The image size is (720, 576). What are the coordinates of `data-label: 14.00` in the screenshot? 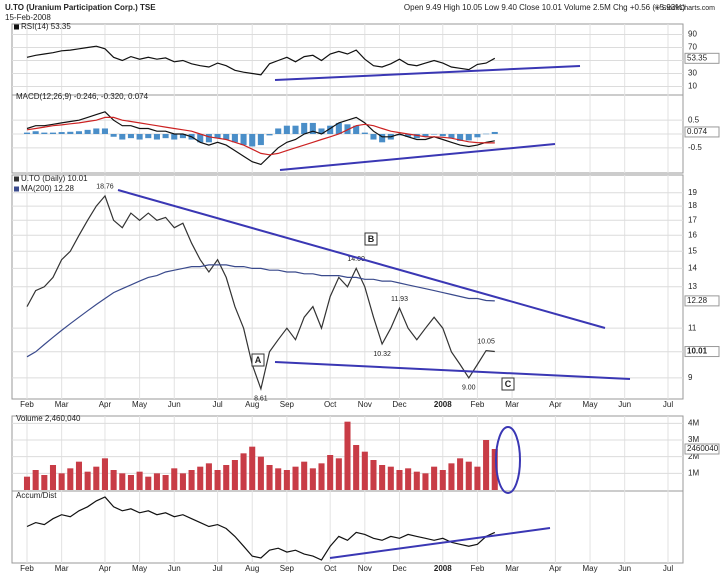 It's located at (356, 259).